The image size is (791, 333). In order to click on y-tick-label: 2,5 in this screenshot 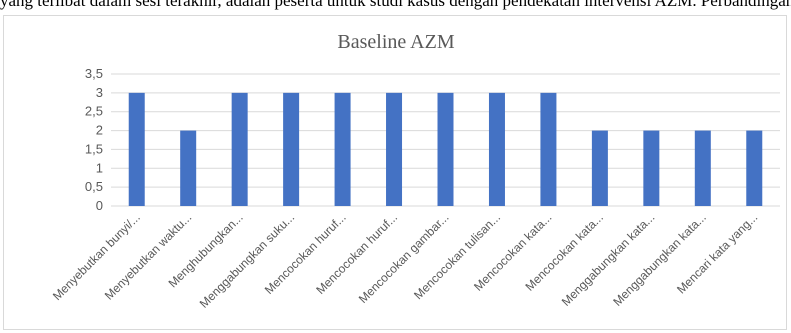, I will do `click(94, 111)`.